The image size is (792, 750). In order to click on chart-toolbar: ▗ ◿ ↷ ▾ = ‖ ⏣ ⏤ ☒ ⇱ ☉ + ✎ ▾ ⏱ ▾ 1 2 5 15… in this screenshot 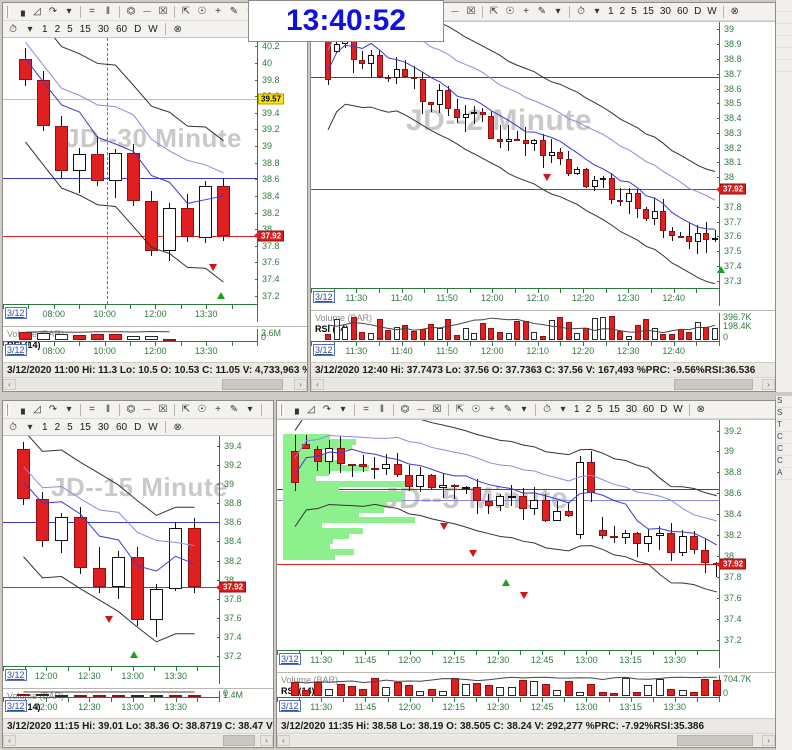, I will do `click(526, 410)`.